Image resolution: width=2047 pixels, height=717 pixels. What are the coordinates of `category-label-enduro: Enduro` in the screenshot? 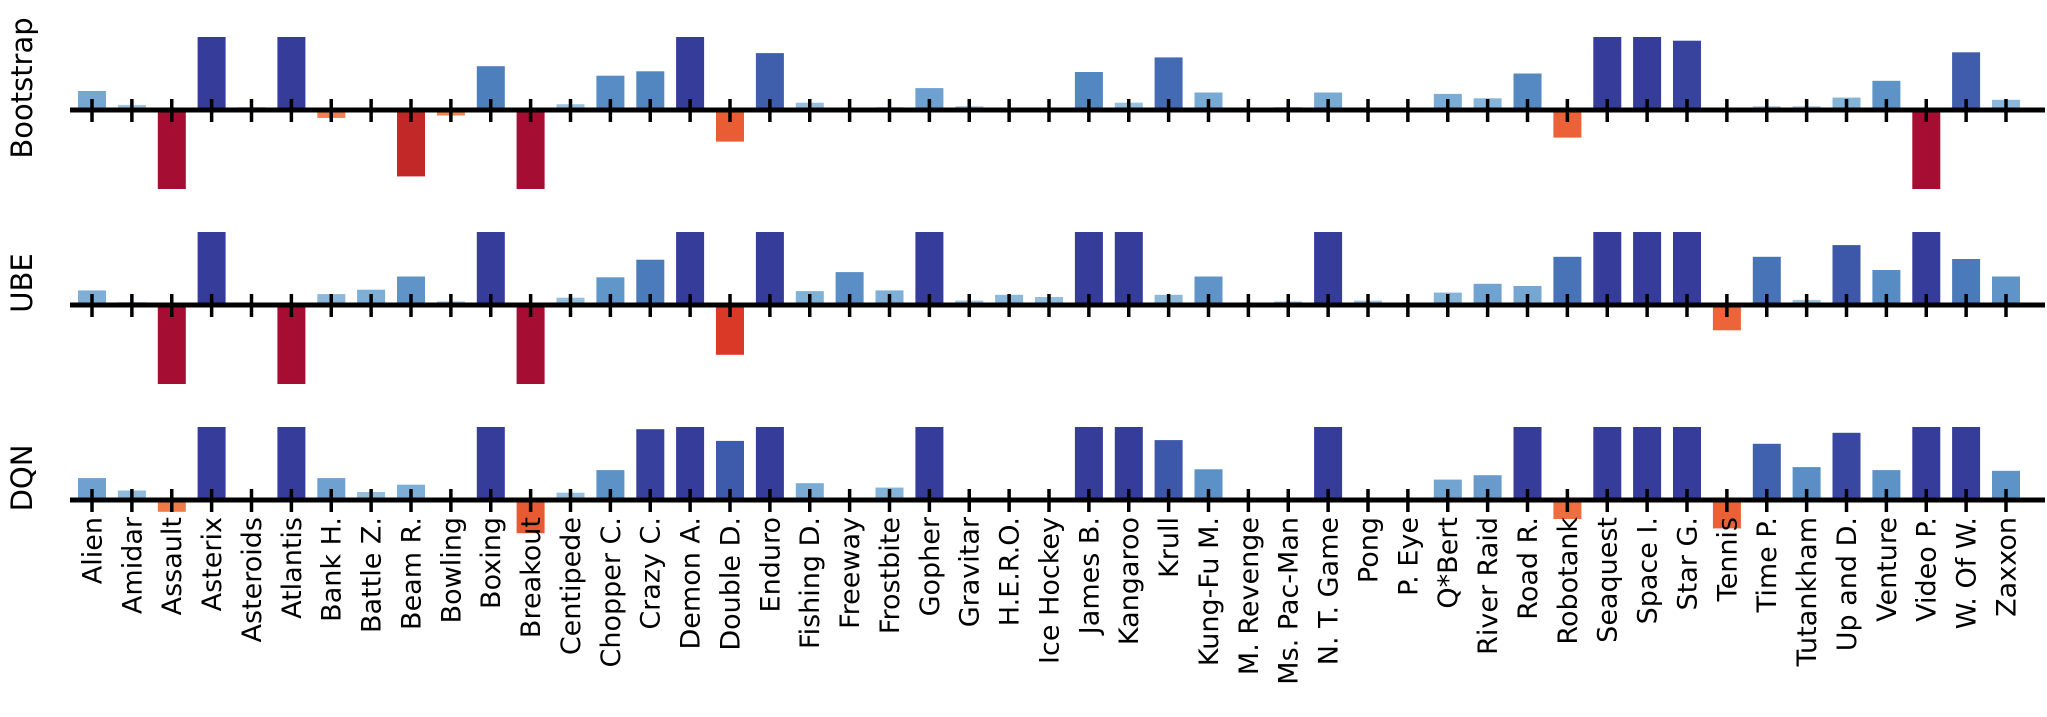 It's located at (770, 564).